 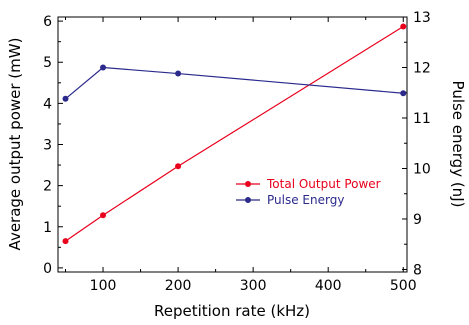 I want to click on y-right-tick-label: 13, so click(x=422, y=18).